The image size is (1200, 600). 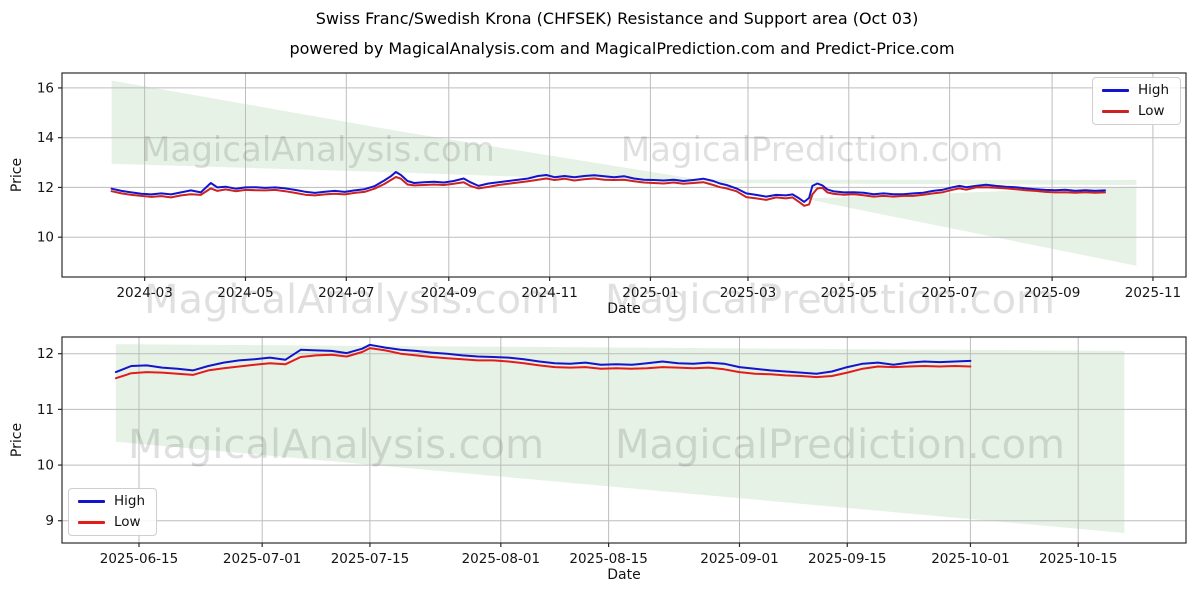 What do you see at coordinates (1052, 293) in the screenshot?
I see `x-tick-label: 2025-09` at bounding box center [1052, 293].